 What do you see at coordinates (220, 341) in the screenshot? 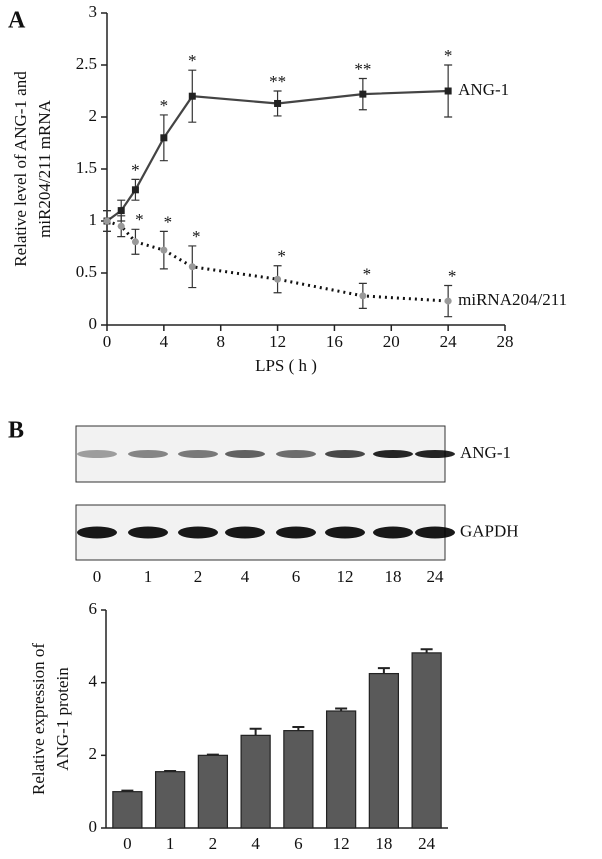
I see `x-tick-label: 8` at bounding box center [220, 341].